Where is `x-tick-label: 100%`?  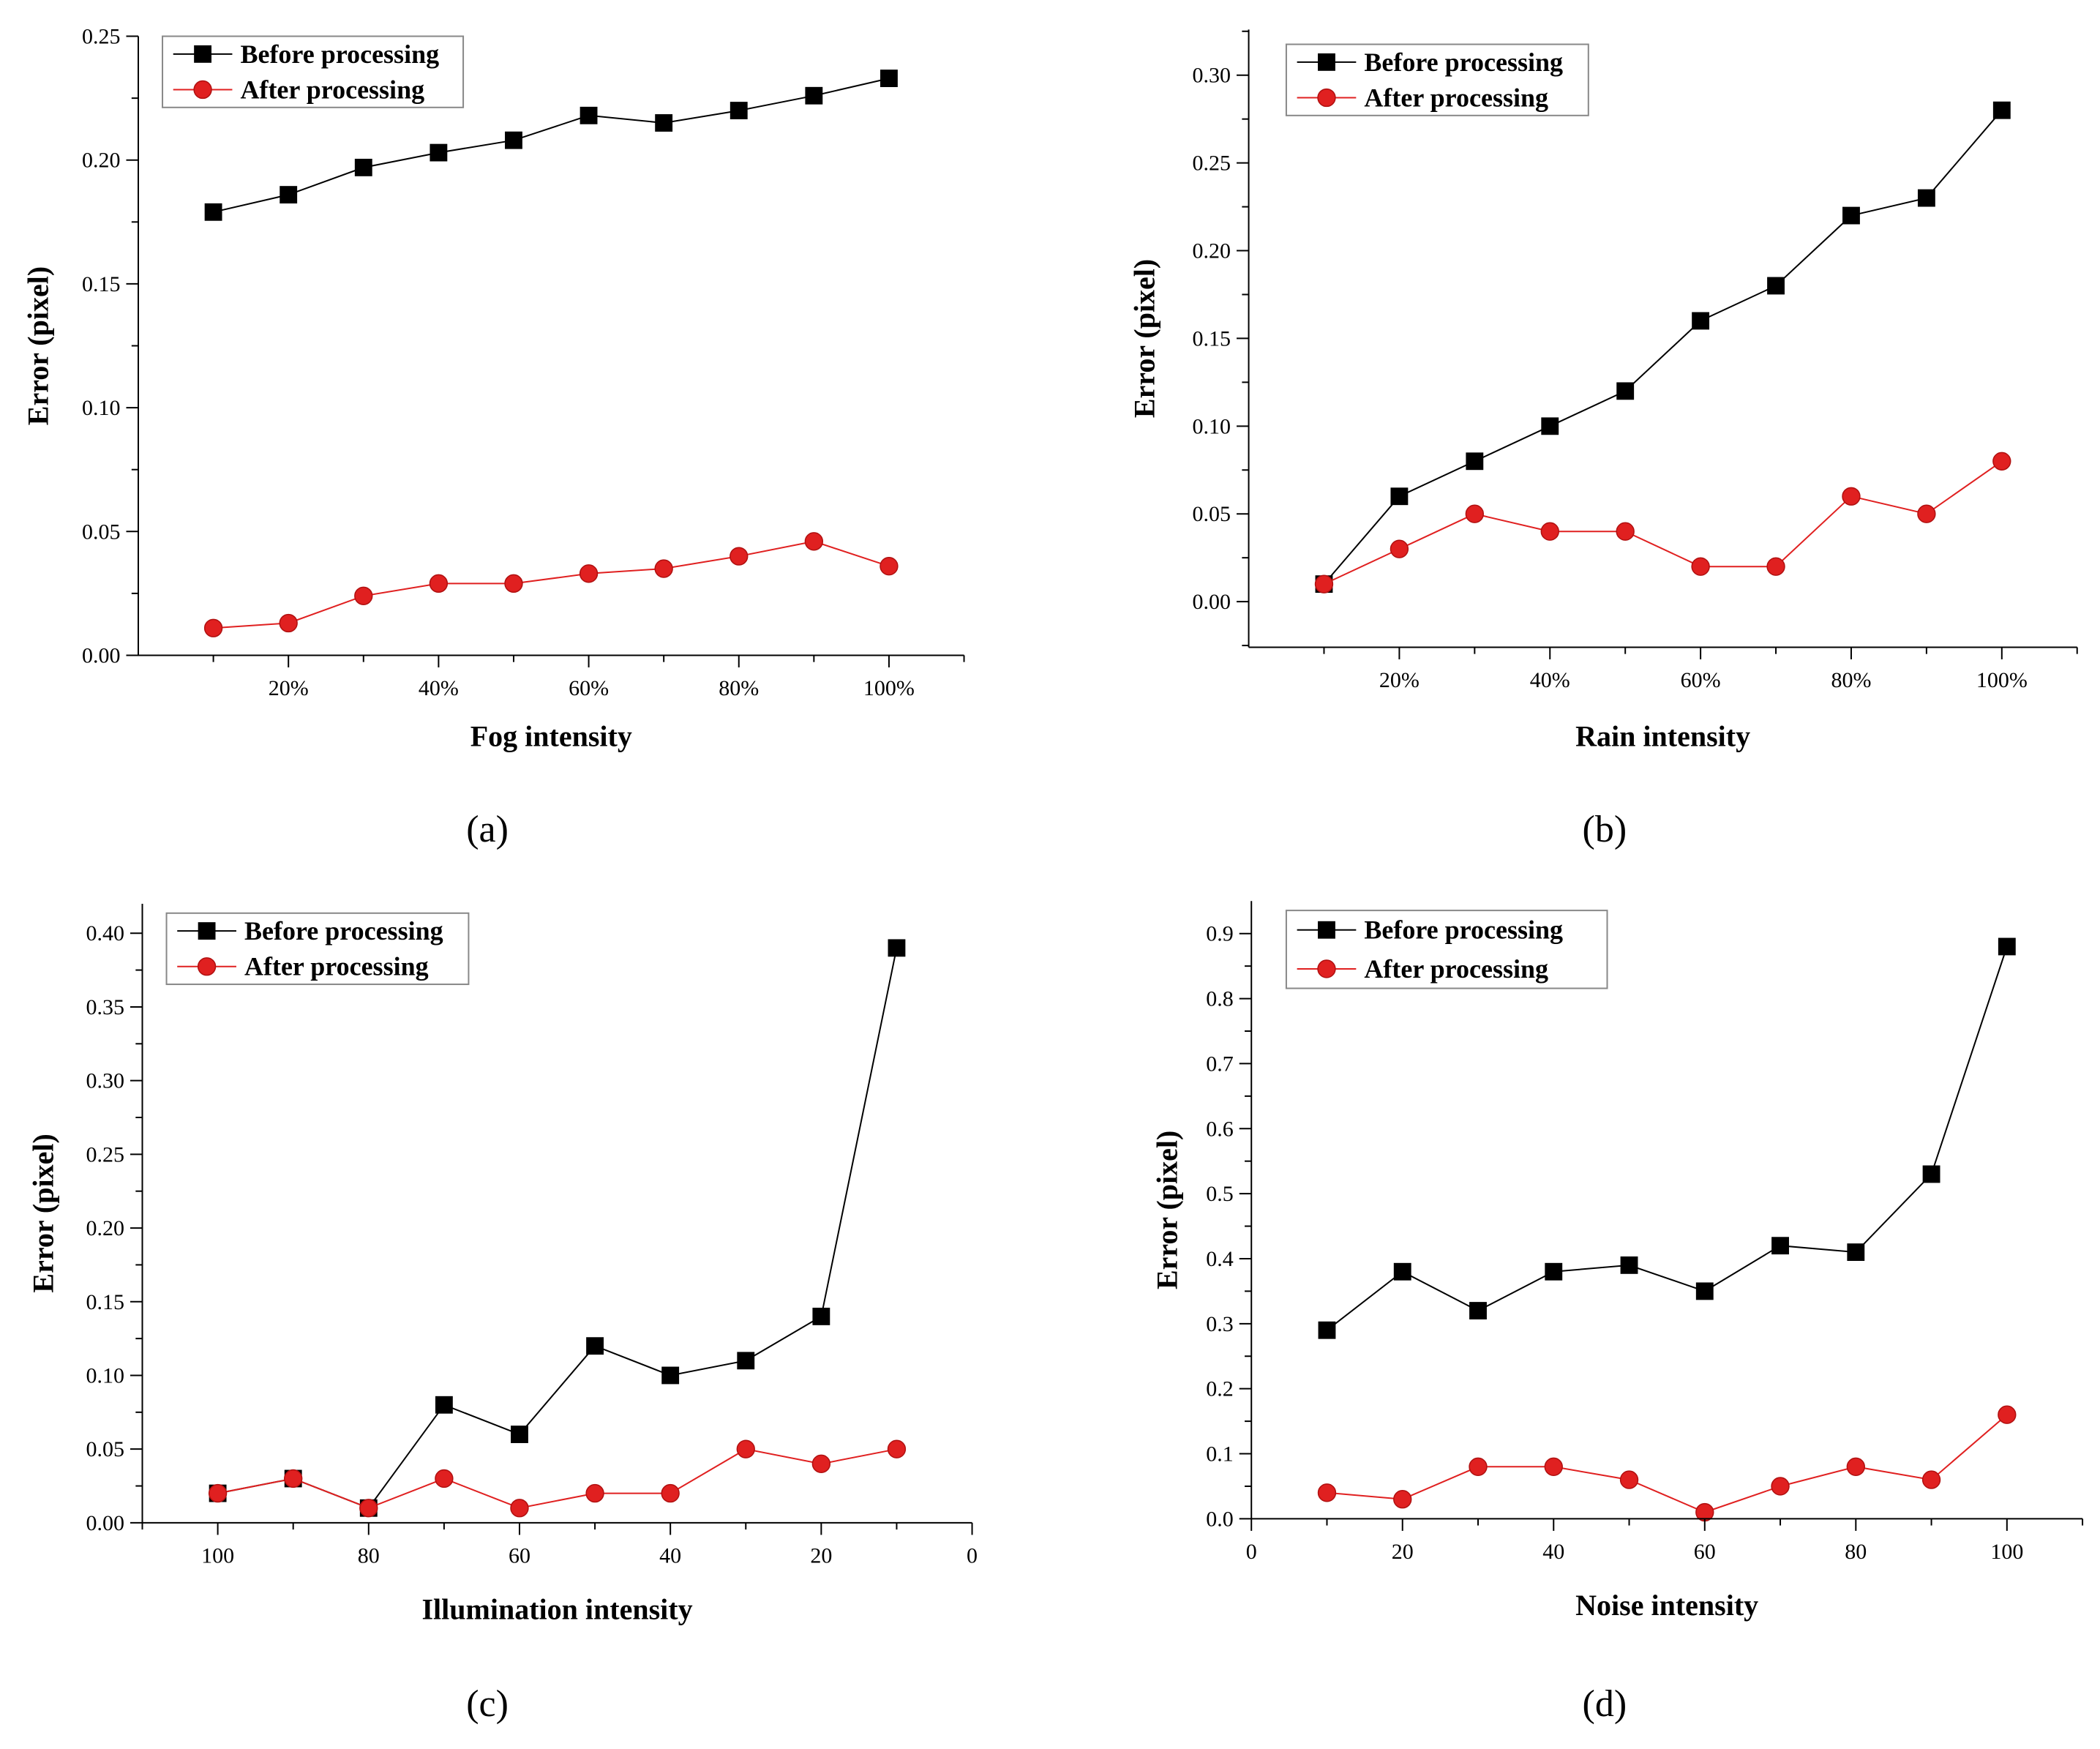
x-tick-label: 100% is located at coordinates (2002, 680).